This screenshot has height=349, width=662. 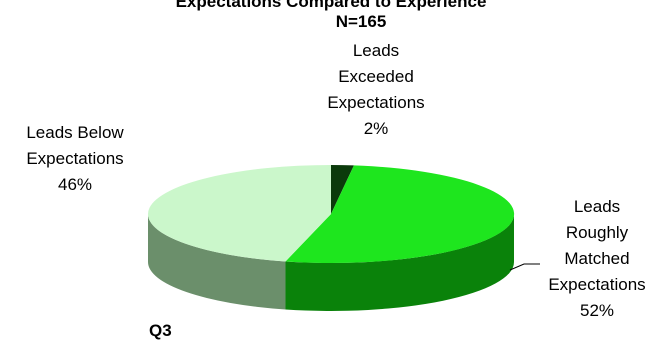 I want to click on slice-label-below-line-2: Expectations, so click(x=75, y=158).